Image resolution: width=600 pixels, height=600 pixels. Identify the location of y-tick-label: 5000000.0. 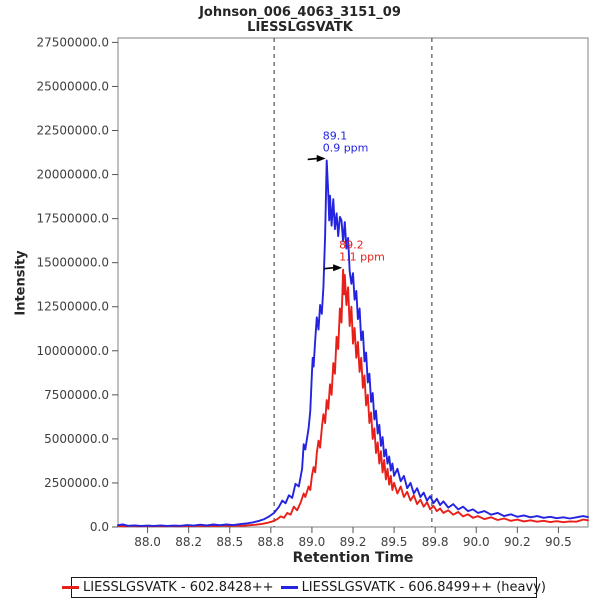
(76, 439).